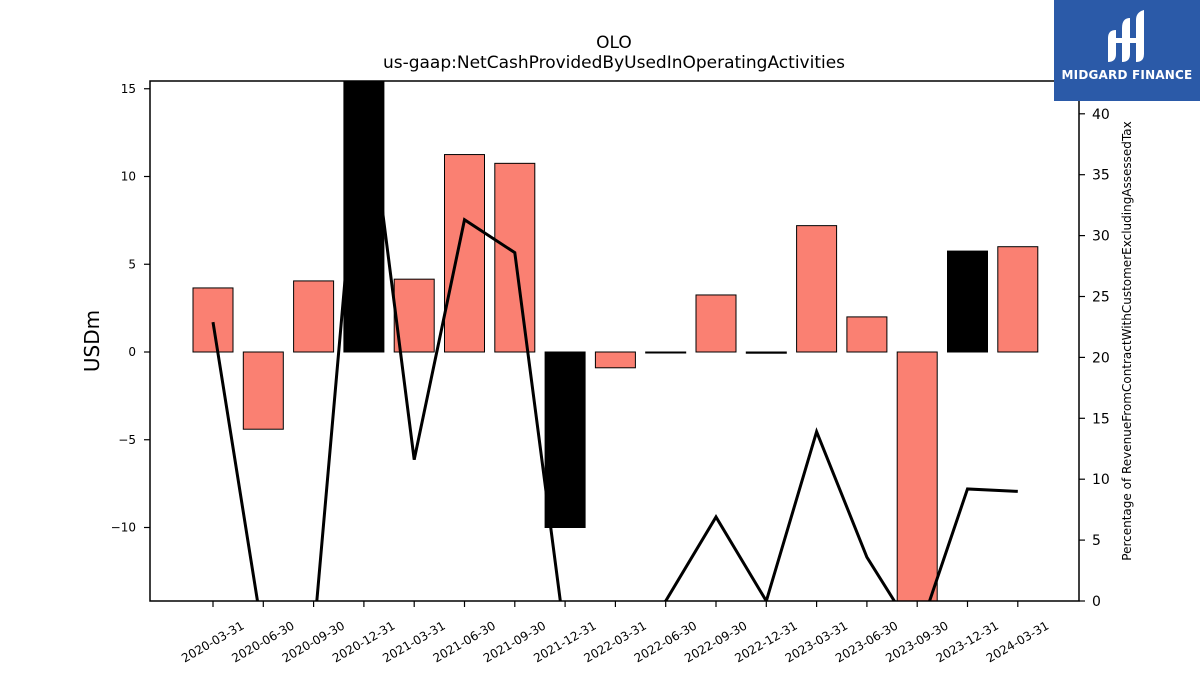 The width and height of the screenshot is (1200, 675). Describe the element at coordinates (123, 528) in the screenshot. I see `y-tick-label: −10` at that location.